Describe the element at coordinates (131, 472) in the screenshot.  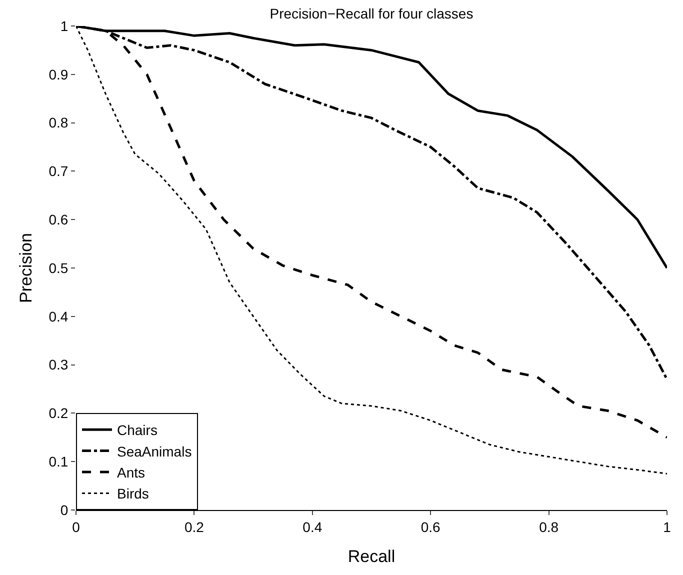
I see `legend-label: Ants` at that location.